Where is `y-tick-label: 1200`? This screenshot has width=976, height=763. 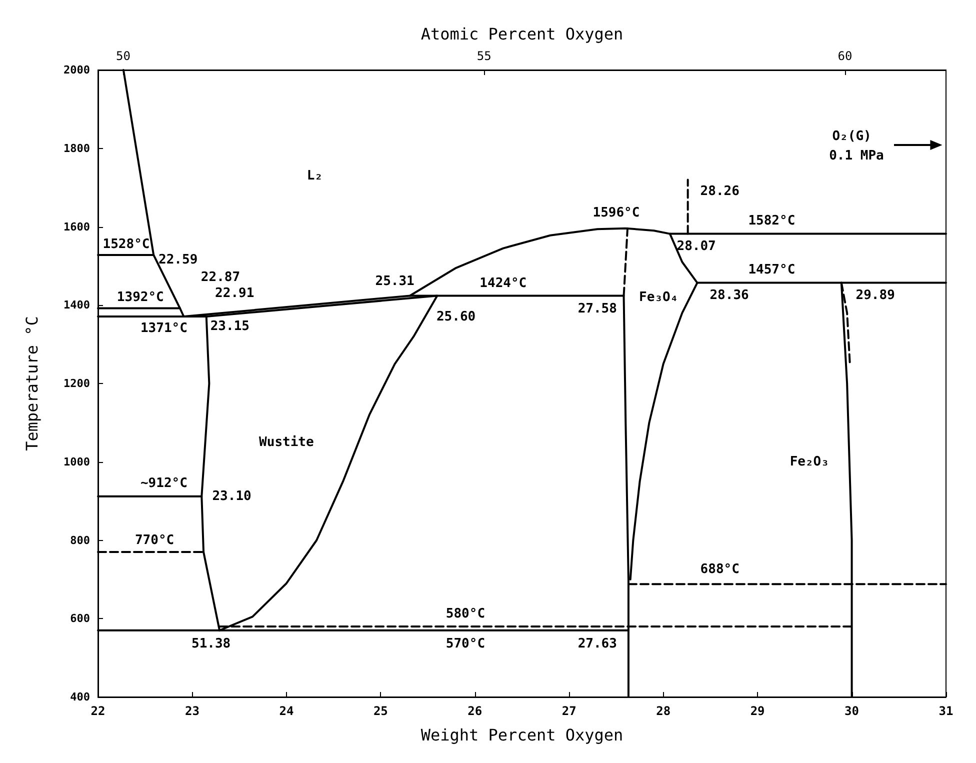 y-tick-label: 1200 is located at coordinates (77, 383).